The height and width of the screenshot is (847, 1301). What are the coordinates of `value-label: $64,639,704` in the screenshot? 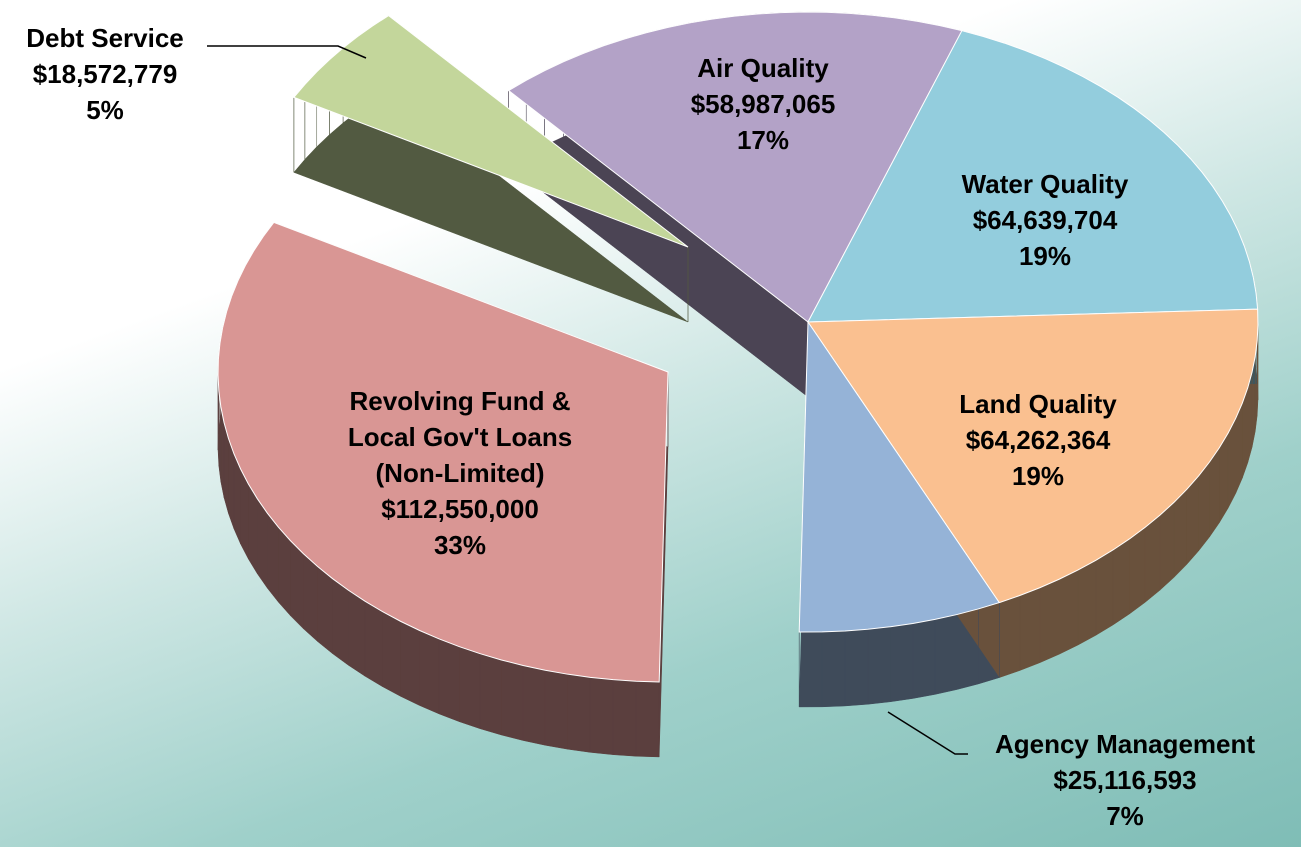 It's located at (1045, 220).